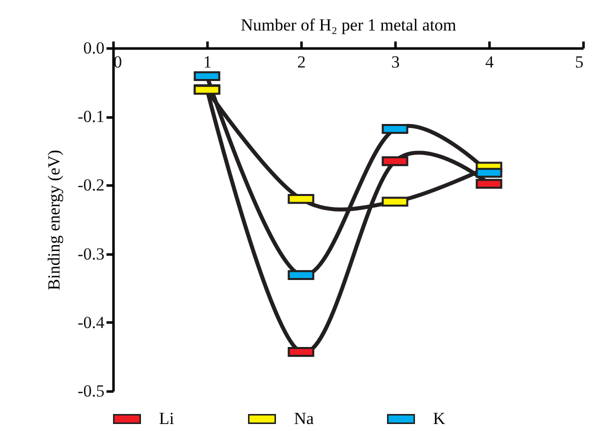 Image resolution: width=599 pixels, height=431 pixels. Describe the element at coordinates (166, 418) in the screenshot. I see `legend-label: Li` at that location.